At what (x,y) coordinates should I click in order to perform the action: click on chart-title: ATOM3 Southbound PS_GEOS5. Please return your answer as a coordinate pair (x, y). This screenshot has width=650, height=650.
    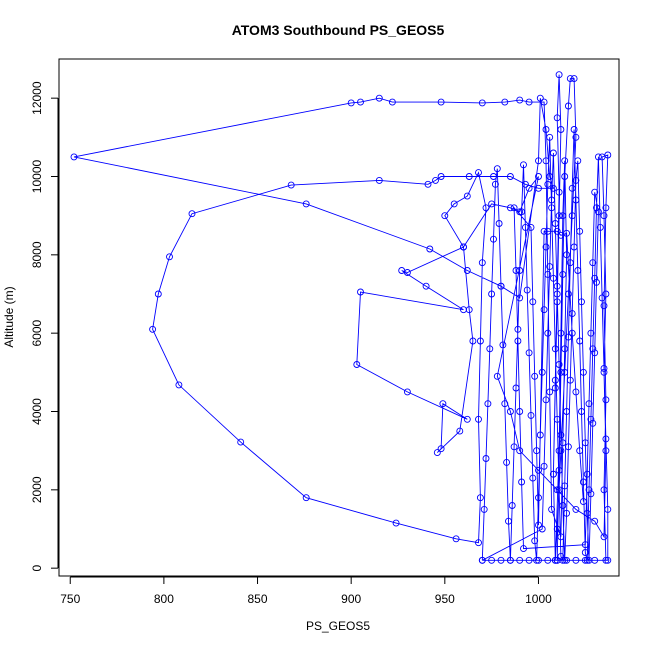
    Looking at the image, I should click on (338, 30).